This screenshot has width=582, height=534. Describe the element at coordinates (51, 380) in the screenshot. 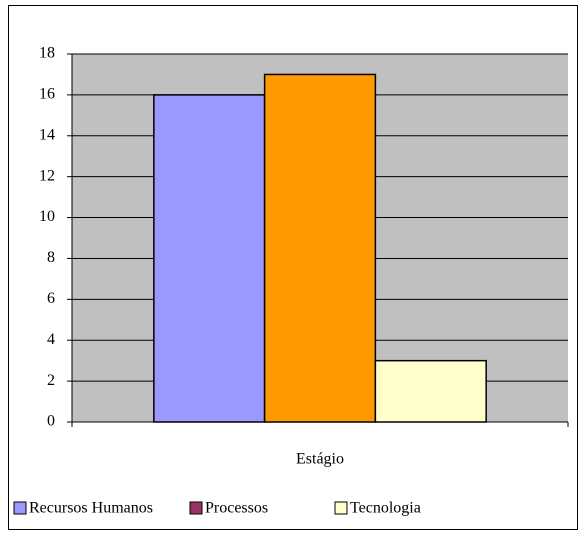

I see `y-tick-label: 2` at that location.